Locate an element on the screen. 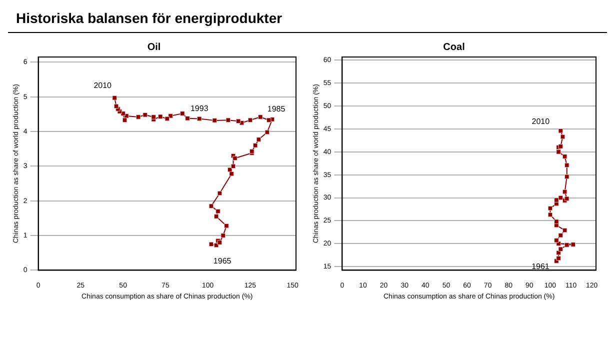 The width and height of the screenshot is (615, 344). chart-subtitle: Oil is located at coordinates (154, 47).